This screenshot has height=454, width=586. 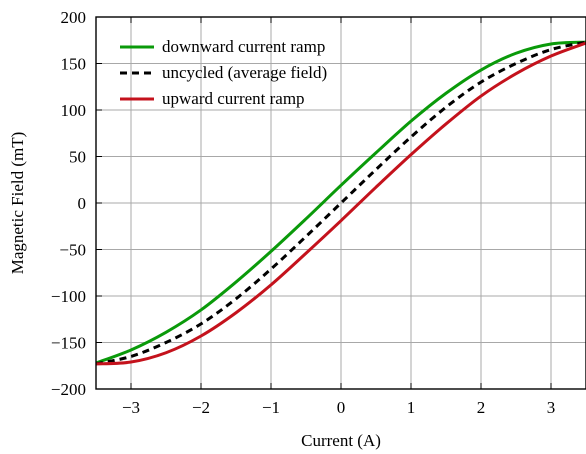 What do you see at coordinates (481, 407) in the screenshot?
I see `x-tick-label: 2` at bounding box center [481, 407].